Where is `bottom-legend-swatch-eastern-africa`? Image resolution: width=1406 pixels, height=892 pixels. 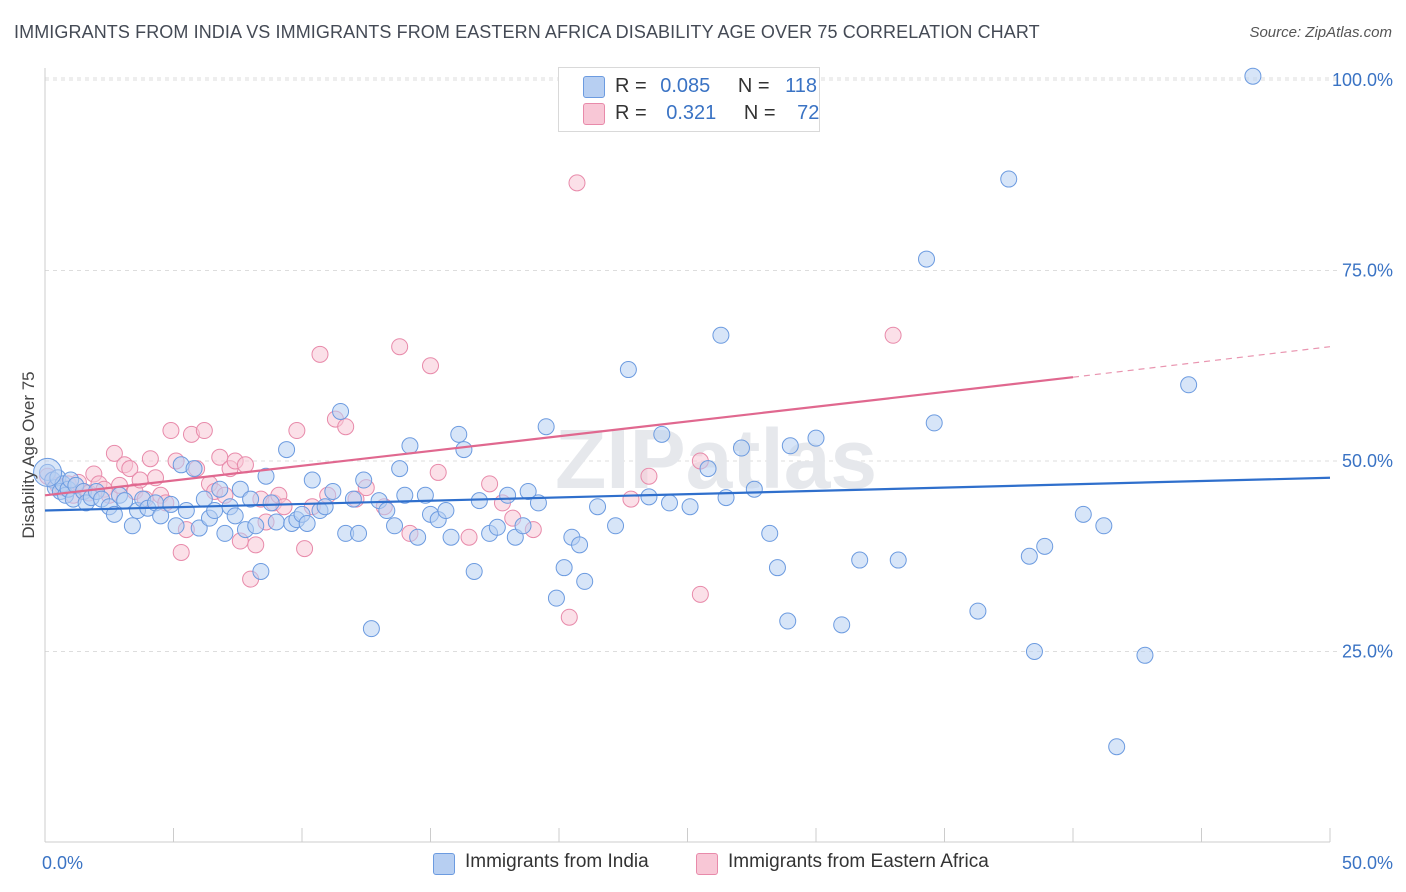
bottom-legend-swatch-eastern-africa is located at coordinates (707, 864).